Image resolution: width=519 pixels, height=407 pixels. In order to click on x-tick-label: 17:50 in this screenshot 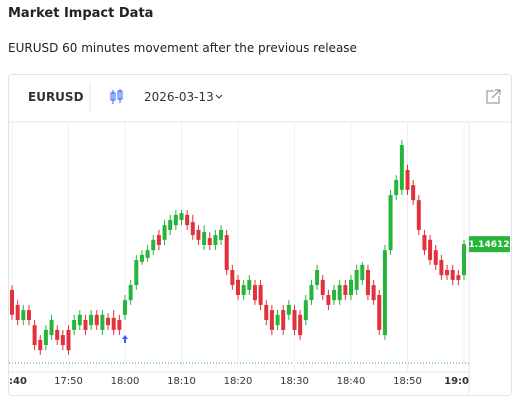, I will do `click(68, 381)`.